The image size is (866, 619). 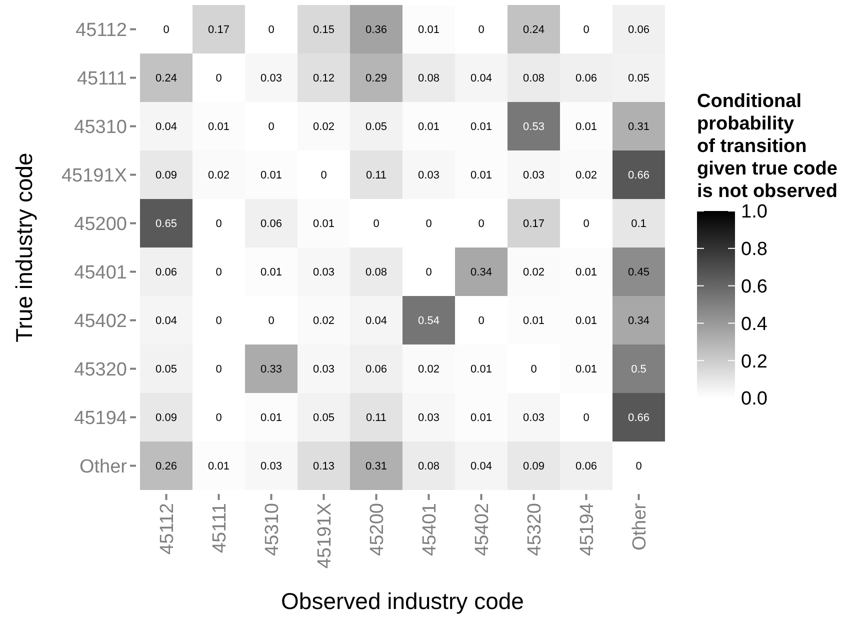 What do you see at coordinates (482, 529) in the screenshot?
I see `x-tick-label: 45402` at bounding box center [482, 529].